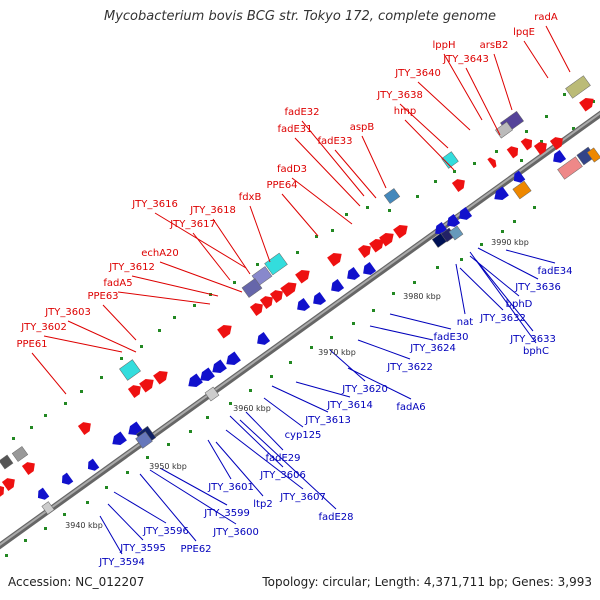 The height and width of the screenshot is (600, 600). What do you see at coordinates (410, 407) in the screenshot?
I see `gene-label-fada6: fadA6` at bounding box center [410, 407].